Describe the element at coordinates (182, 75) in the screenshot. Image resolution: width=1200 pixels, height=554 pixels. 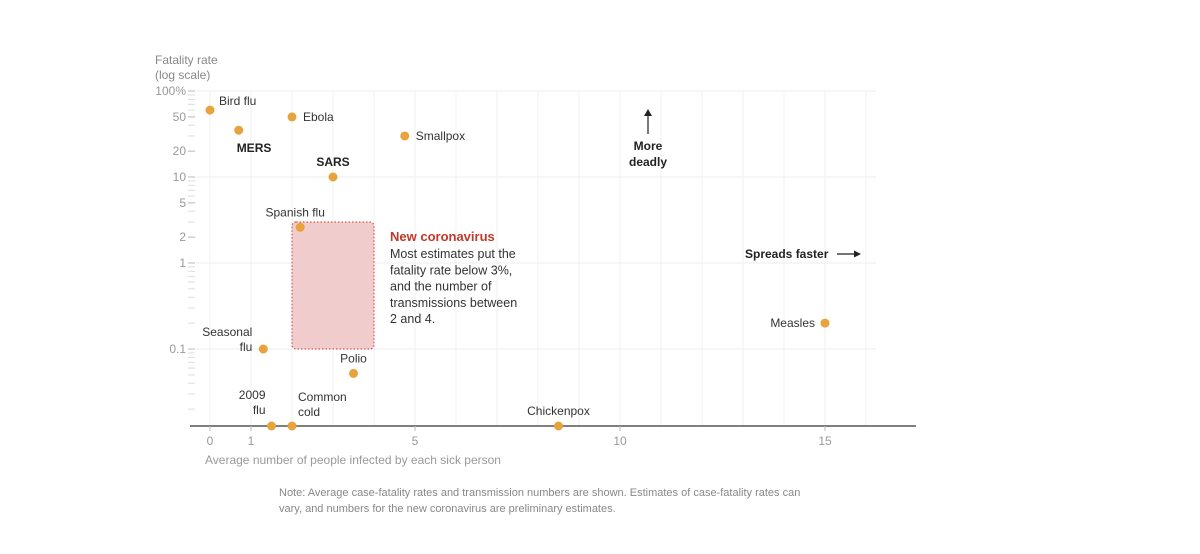
I see `y-axis-label: (log scale)` at that location.